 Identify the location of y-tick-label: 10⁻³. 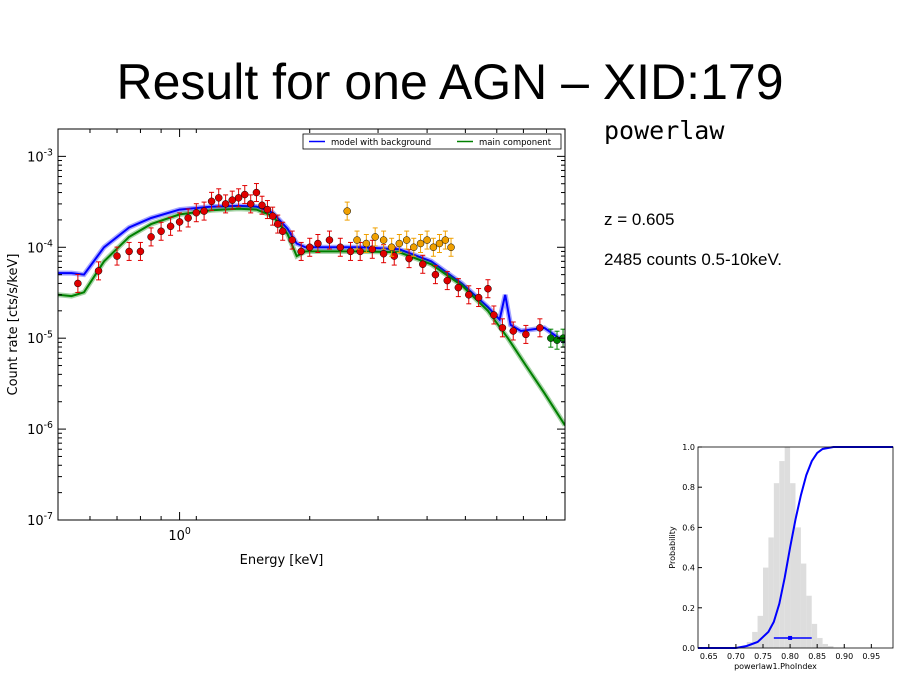
(40, 157).